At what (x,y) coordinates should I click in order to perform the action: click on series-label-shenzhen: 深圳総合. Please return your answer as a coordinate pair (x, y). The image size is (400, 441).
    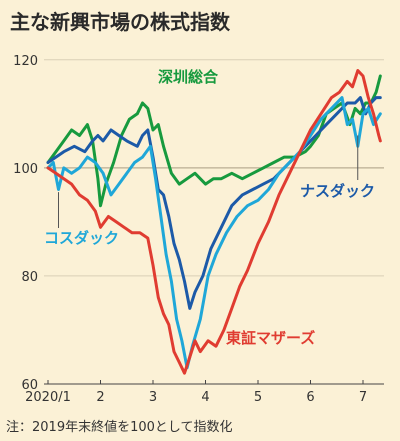
    Looking at the image, I should click on (188, 77).